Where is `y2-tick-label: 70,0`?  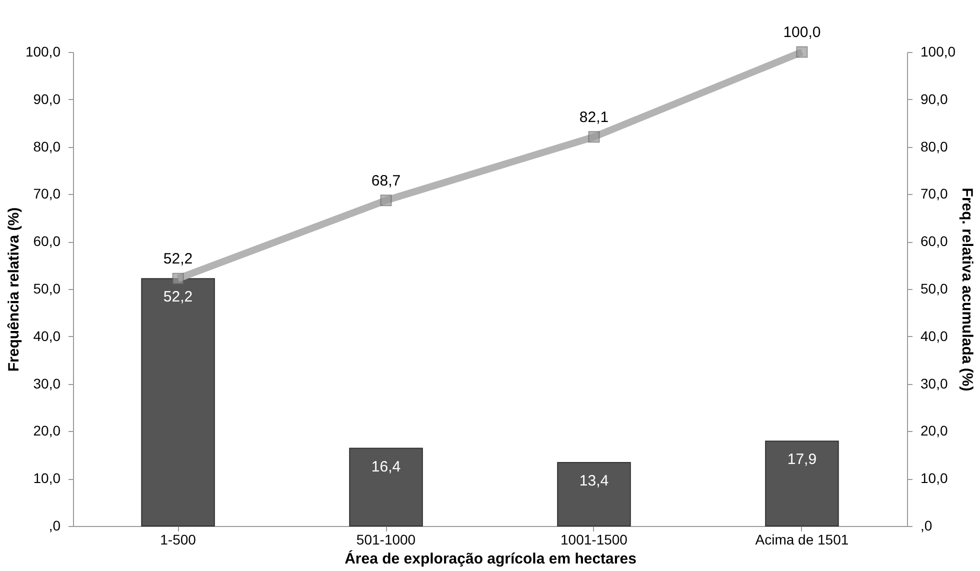 y2-tick-label: 70,0 is located at coordinates (934, 194).